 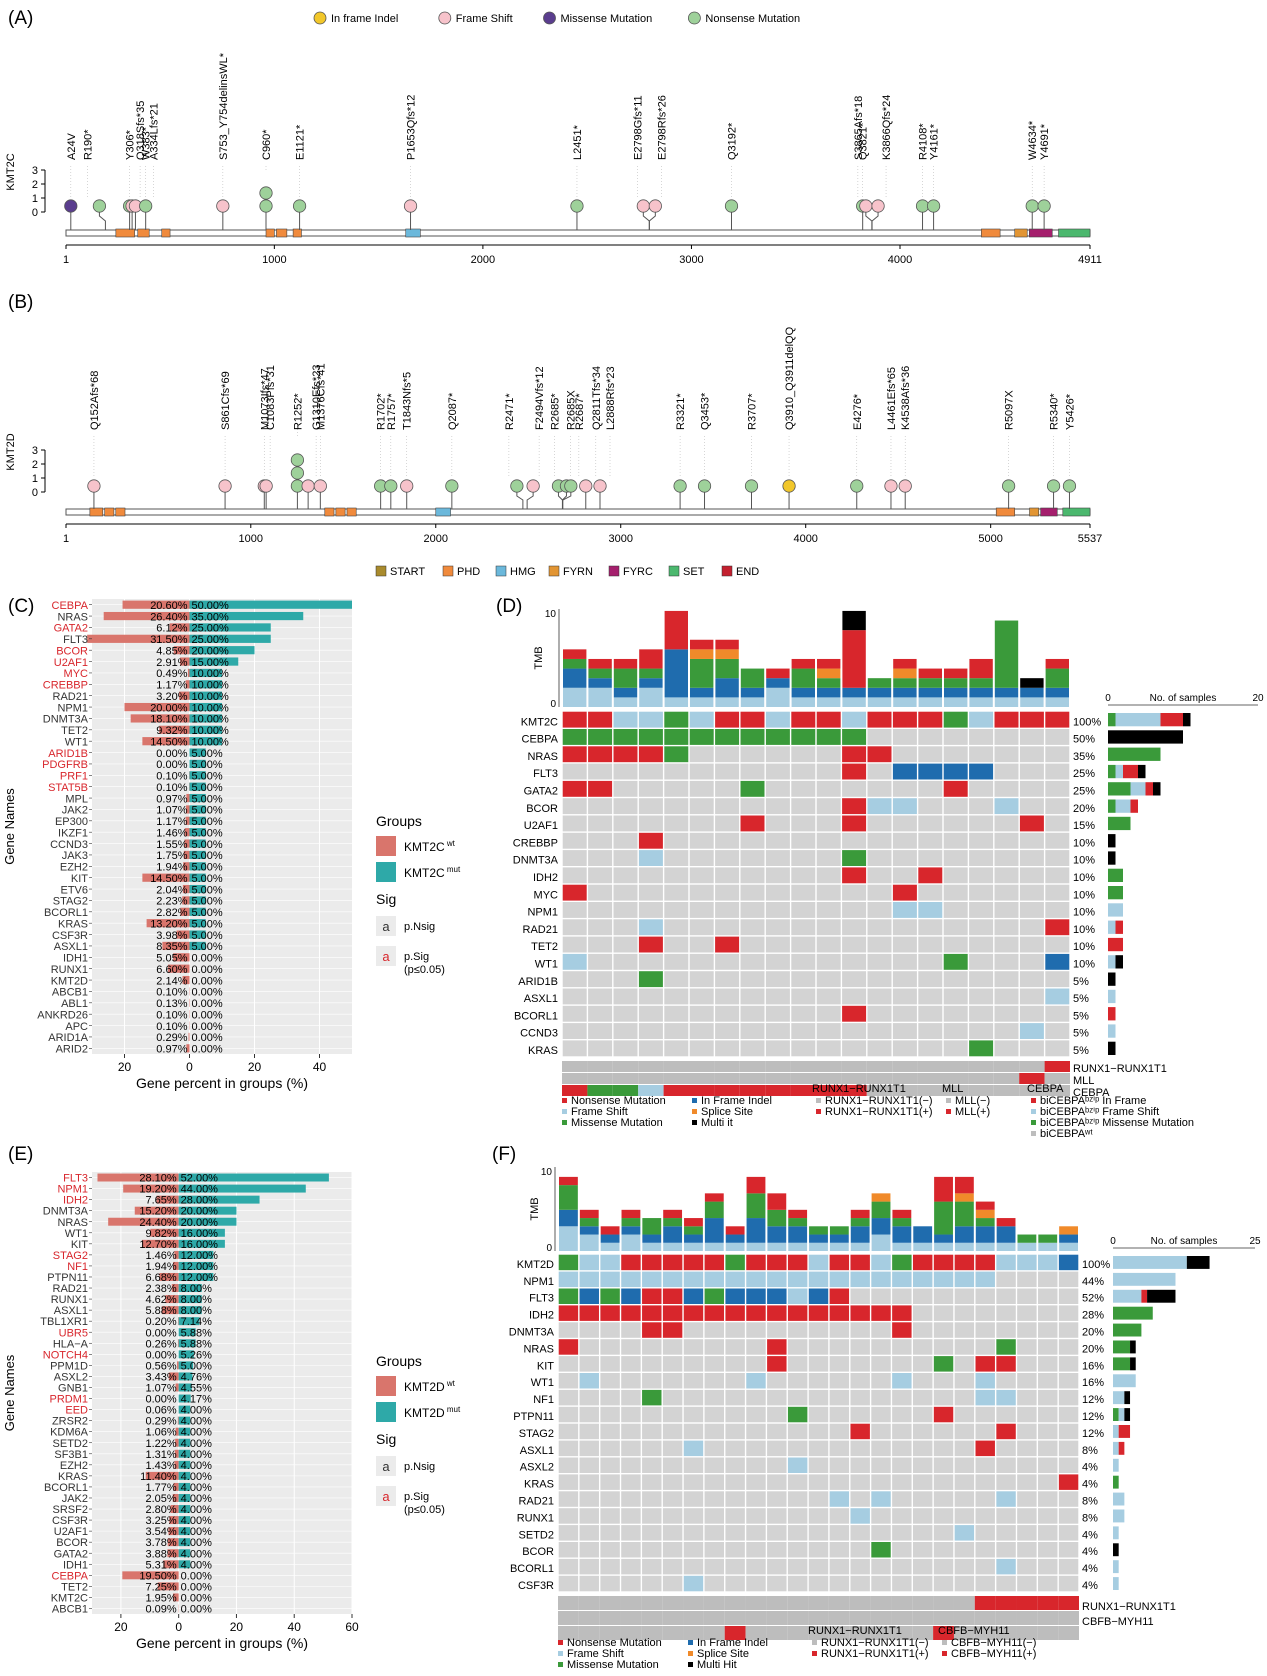 What do you see at coordinates (538, 982) in the screenshot?
I see `gene-row-label: ARID1B` at bounding box center [538, 982].